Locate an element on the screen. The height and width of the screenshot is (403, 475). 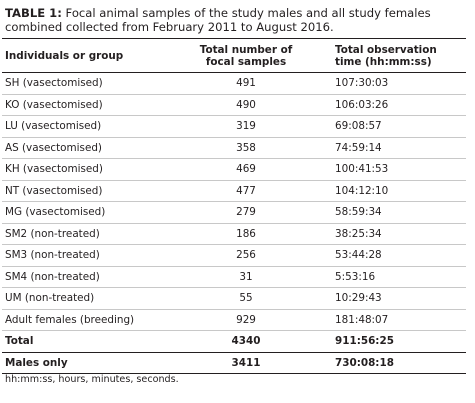
cell-samples: 929 is located at coordinates (246, 320).